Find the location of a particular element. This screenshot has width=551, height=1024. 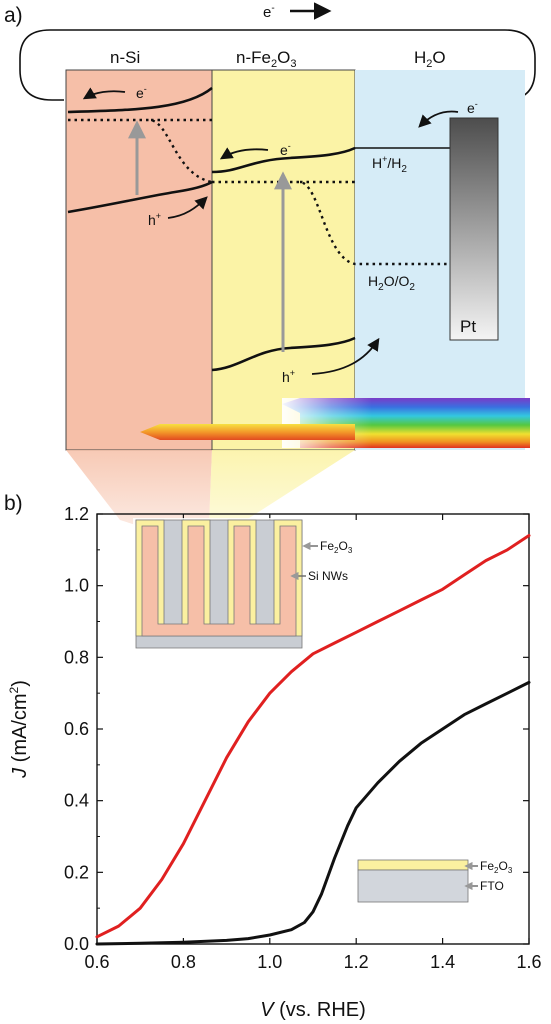

incident-light-fade is located at coordinates (327, 423).